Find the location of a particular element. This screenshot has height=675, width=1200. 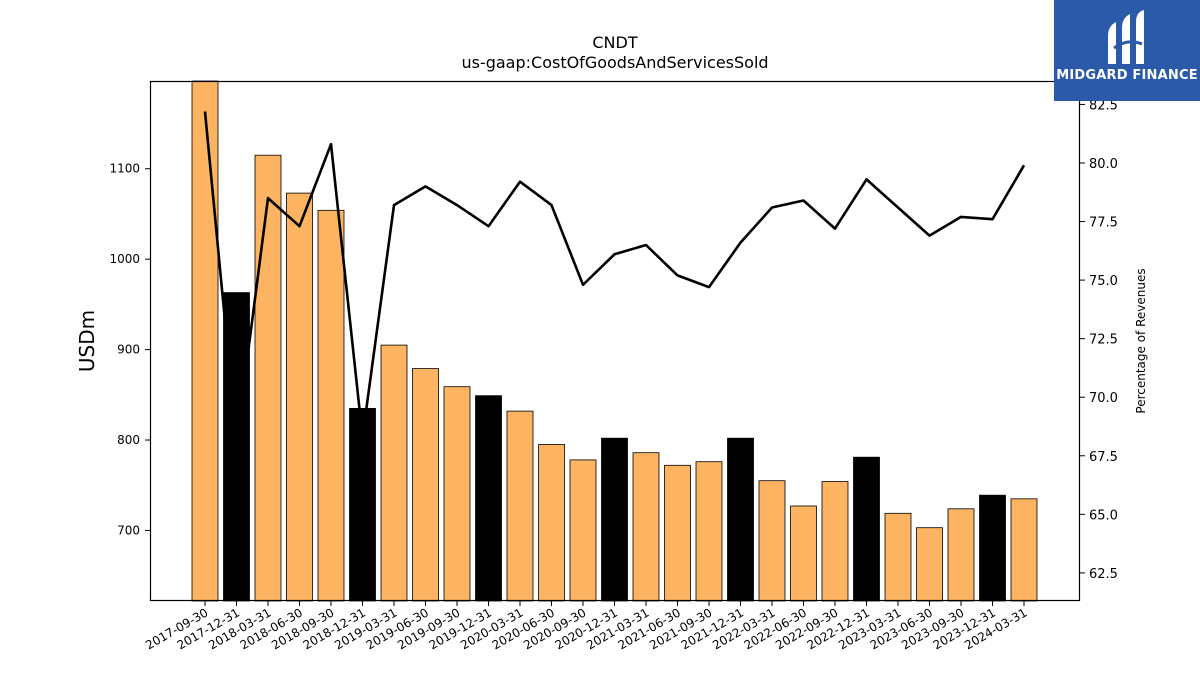

logo-text: MIDGARD FINANCE is located at coordinates (1127, 75).